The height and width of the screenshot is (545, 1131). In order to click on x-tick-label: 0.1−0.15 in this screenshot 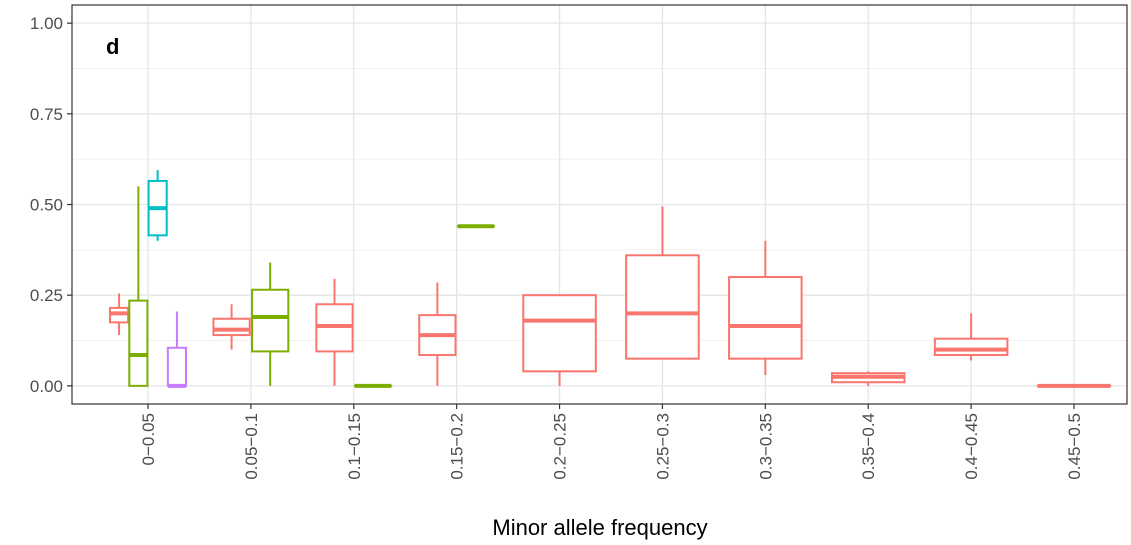, I will do `click(354, 446)`.